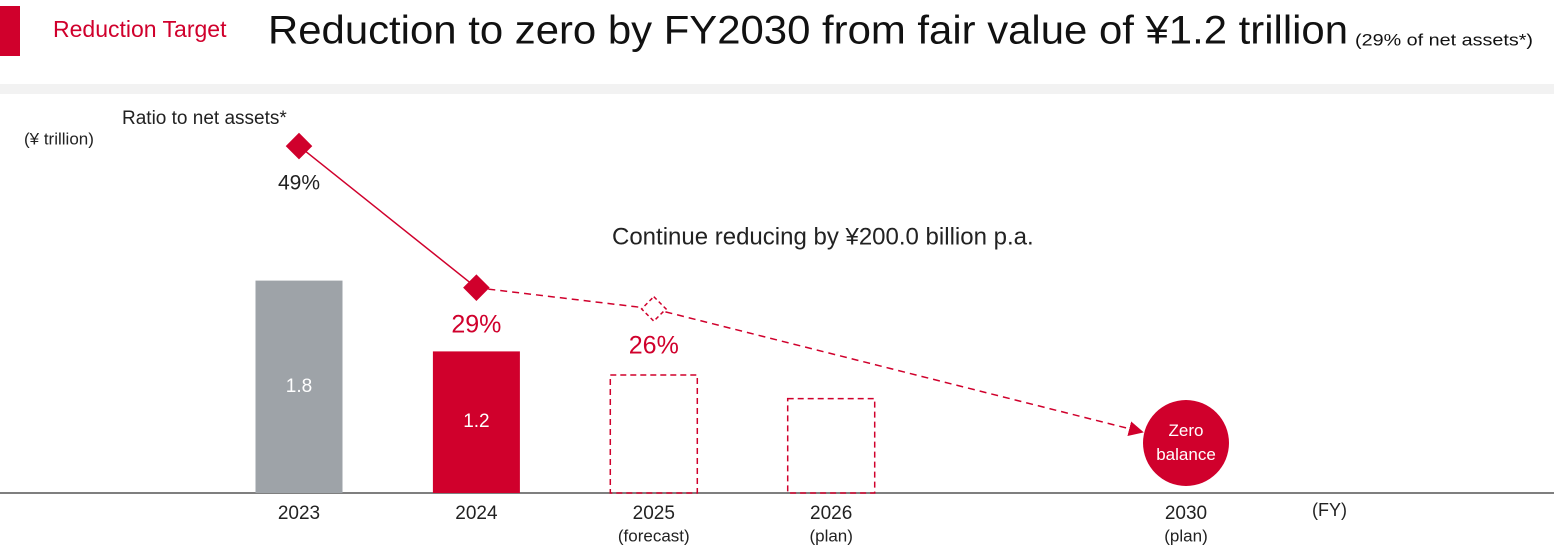 The image size is (1554, 548). What do you see at coordinates (831, 513) in the screenshot?
I see `x-tick-label: 2026` at bounding box center [831, 513].